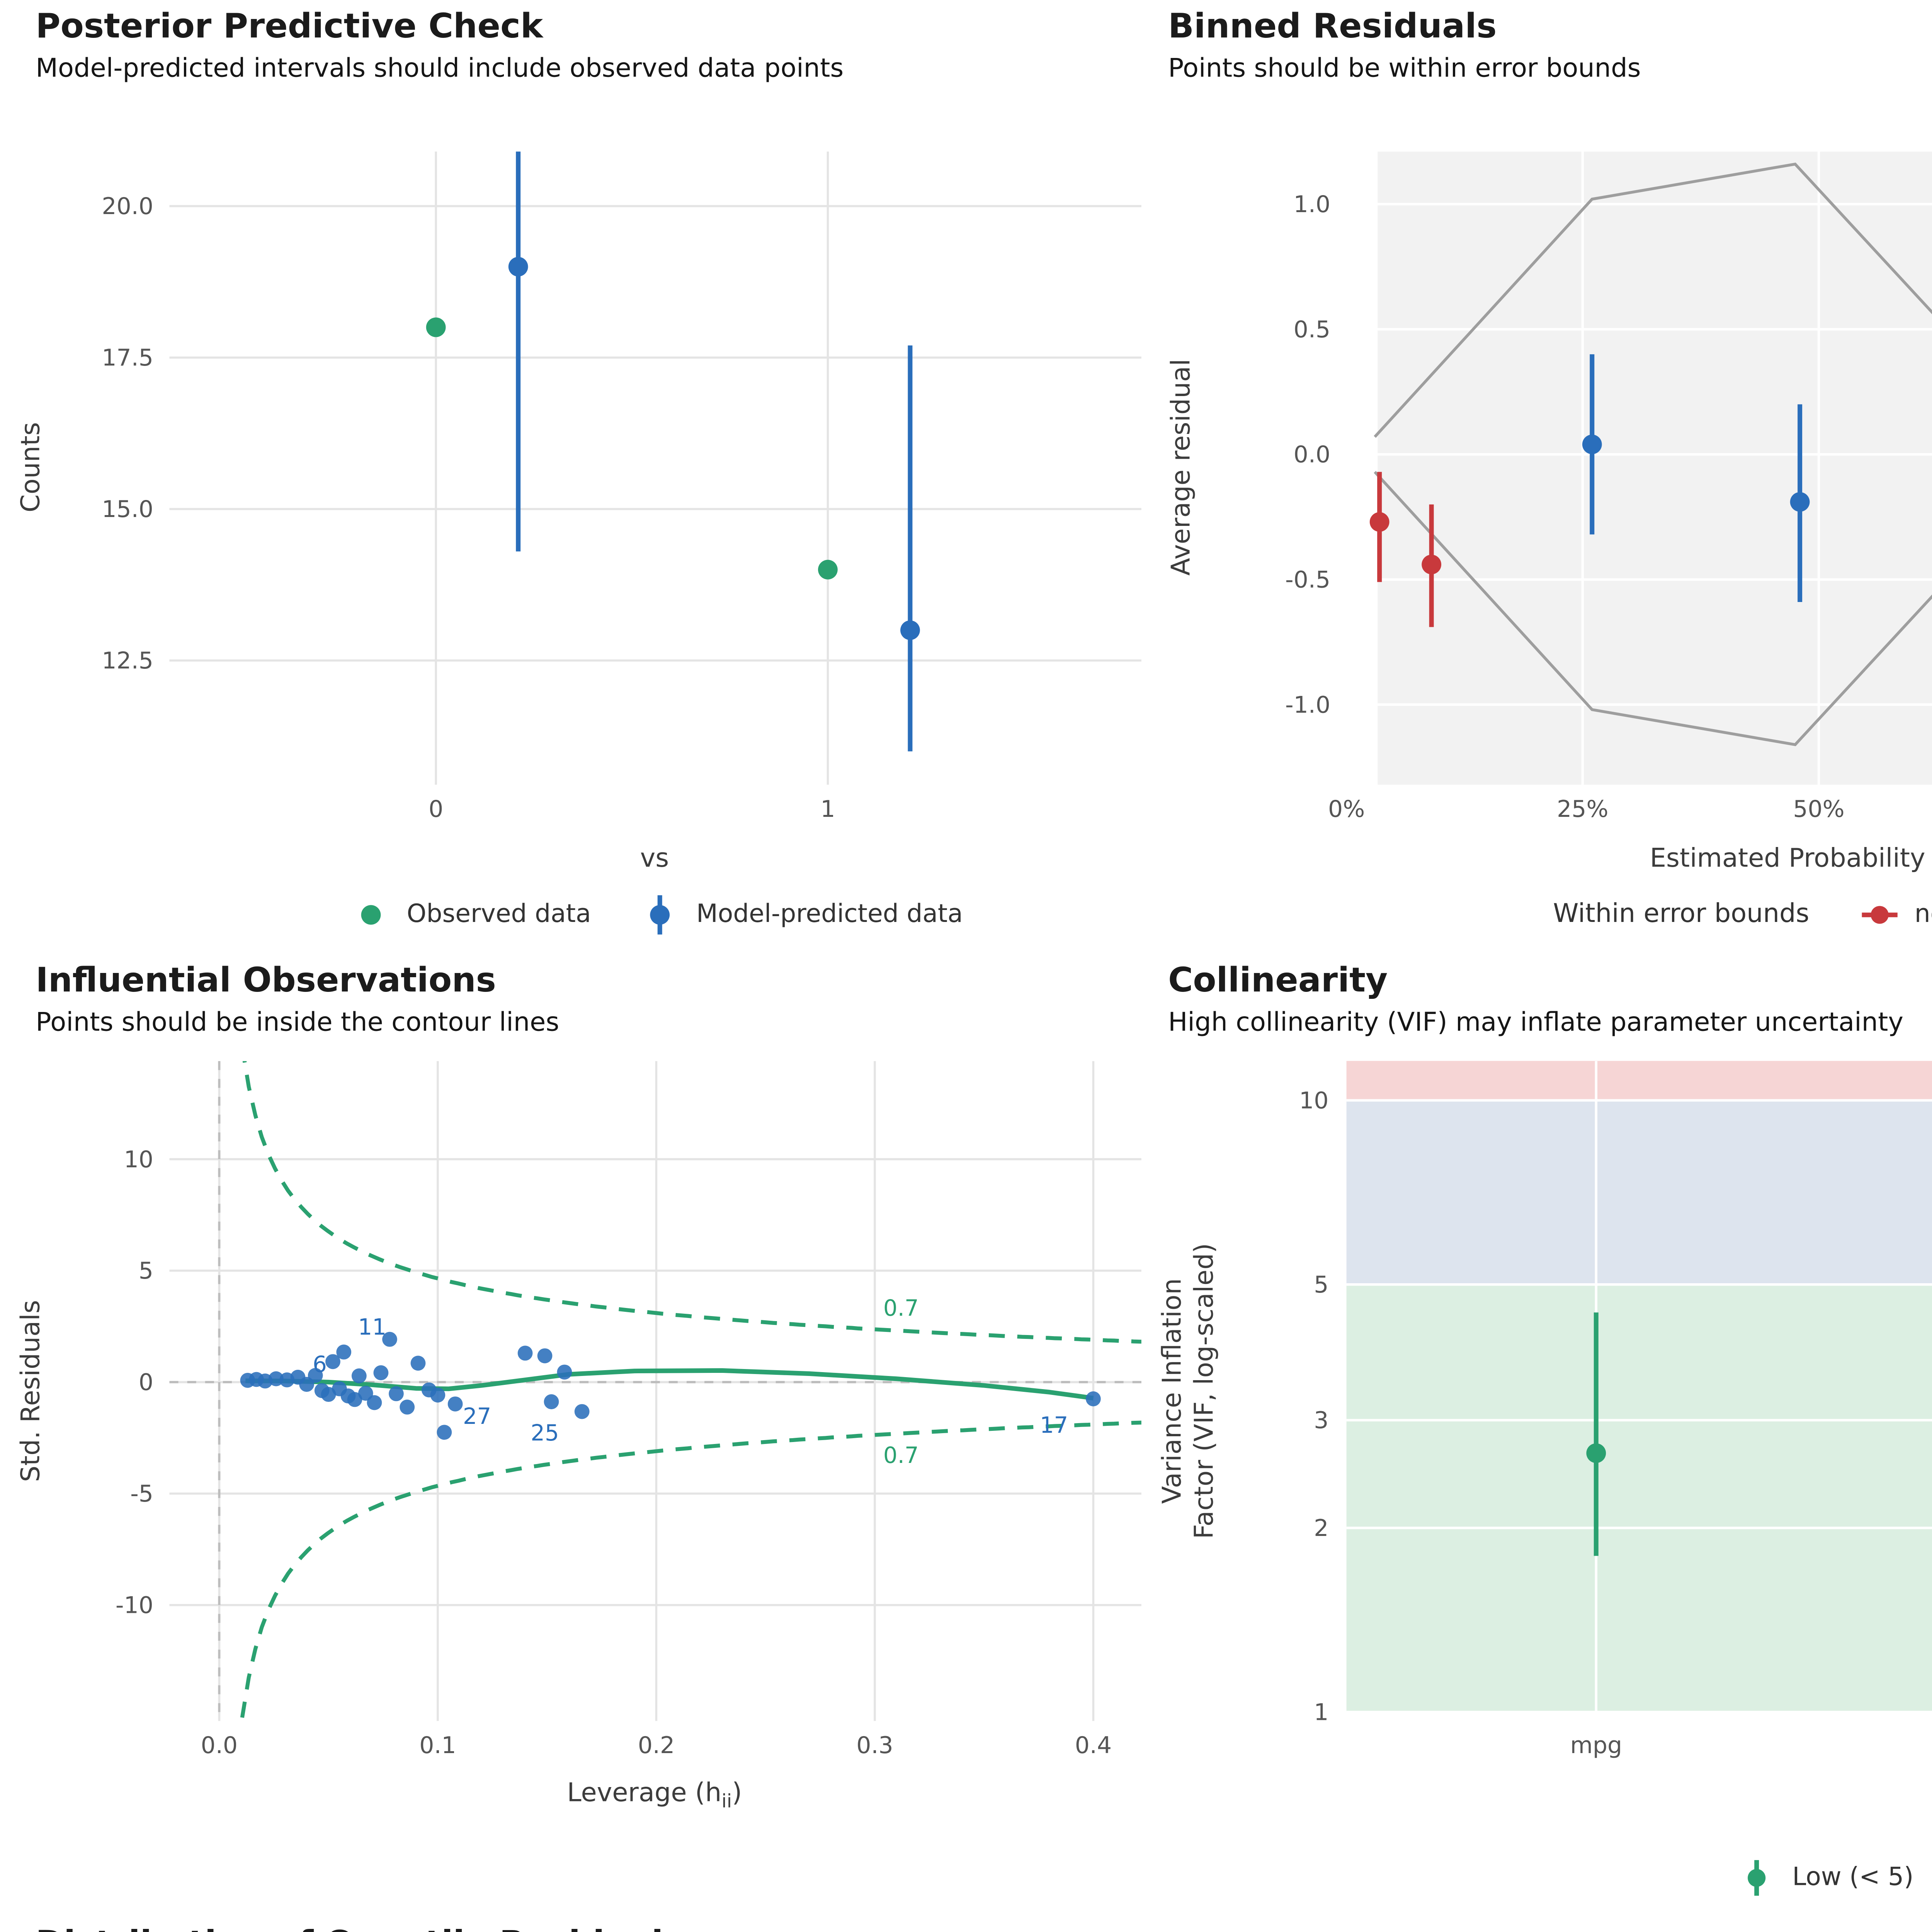 Image resolution: width=1932 pixels, height=1932 pixels. I want to click on error-bound-upper, so click(1653, 300).